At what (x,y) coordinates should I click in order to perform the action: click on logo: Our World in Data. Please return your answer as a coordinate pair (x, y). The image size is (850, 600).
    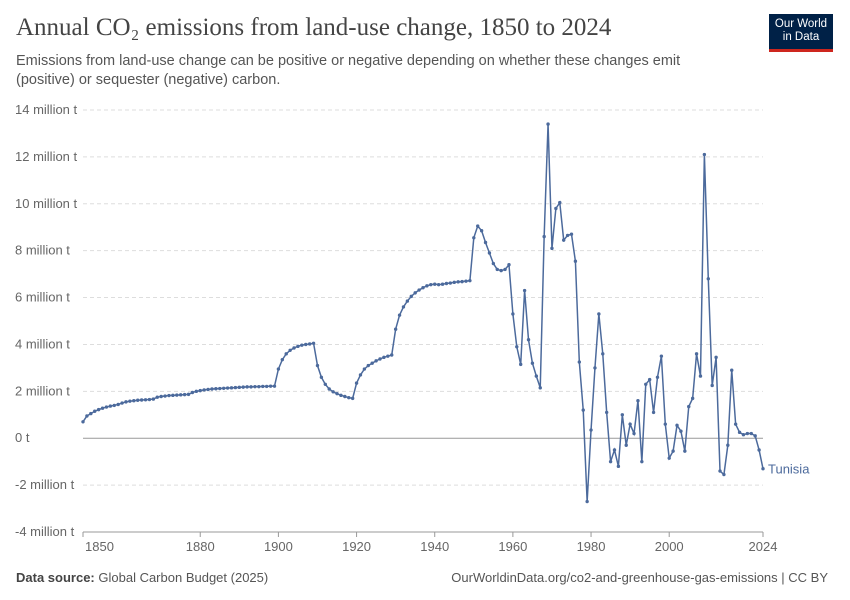
    Looking at the image, I should click on (801, 33).